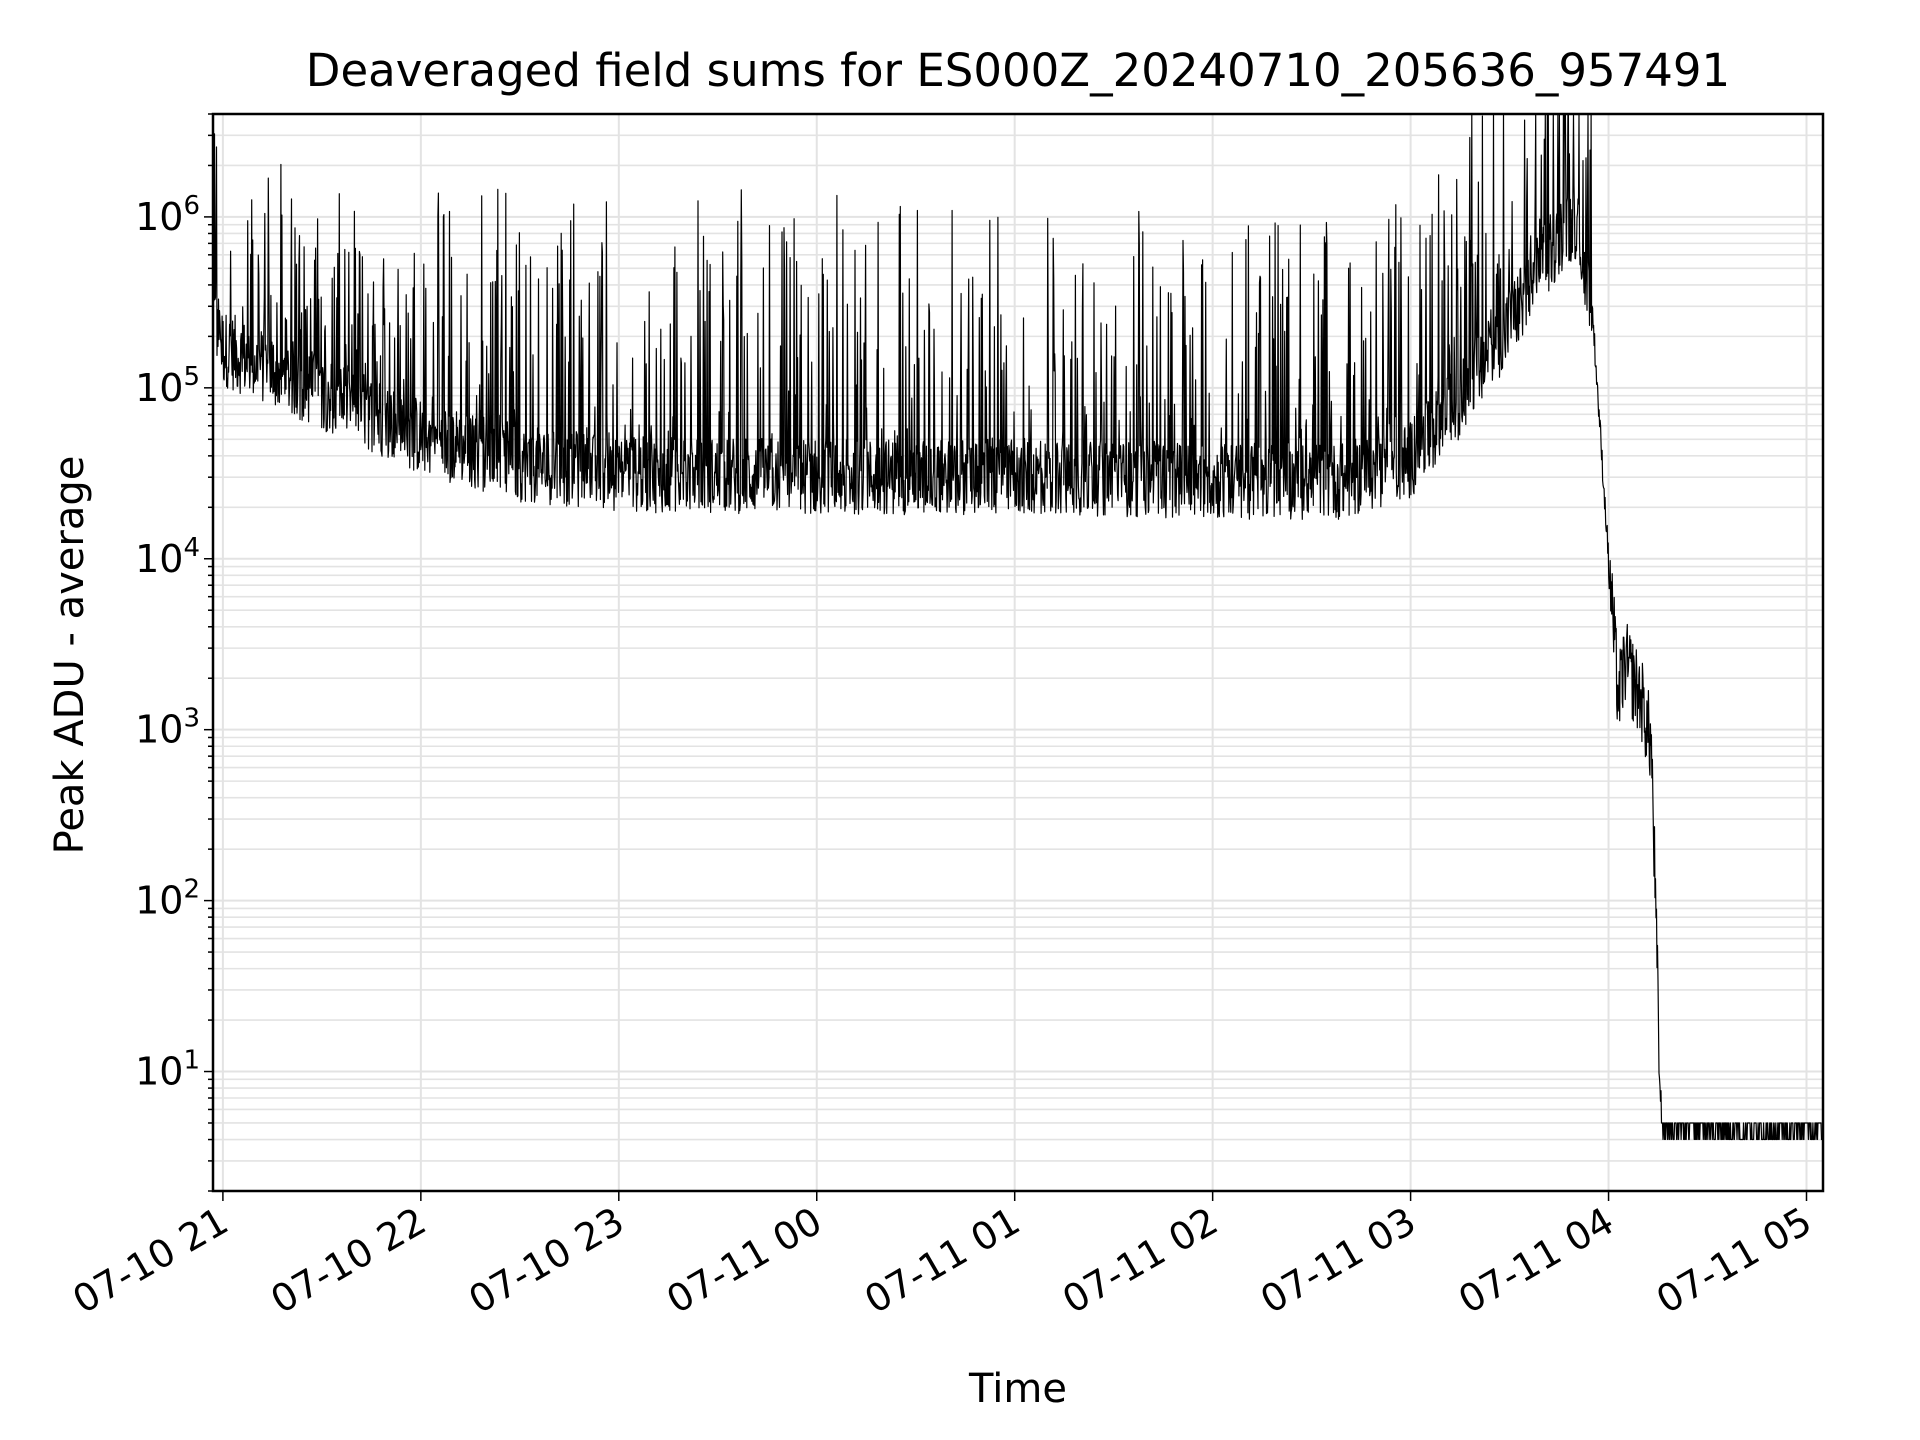 The height and width of the screenshot is (1440, 1920). I want to click on y-tick-label-exponent: 3, so click(191, 719).